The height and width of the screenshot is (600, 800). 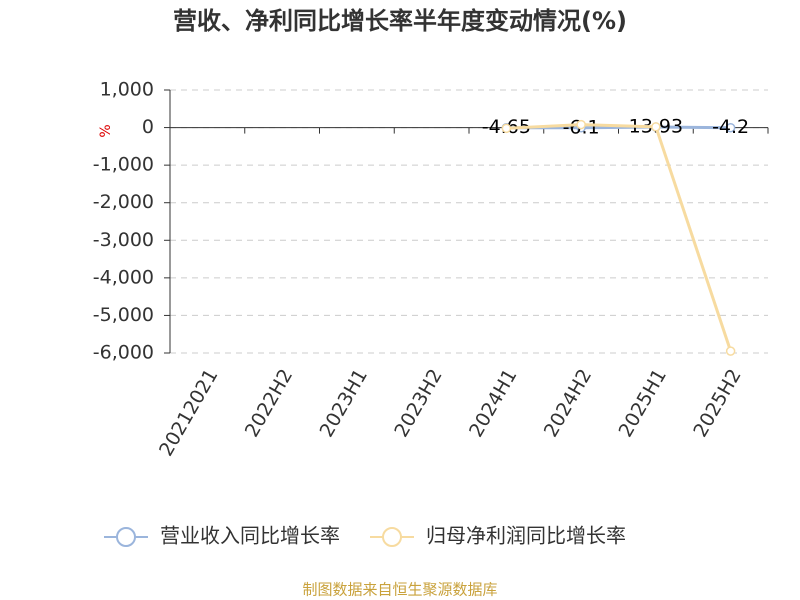 What do you see at coordinates (123, 315) in the screenshot?
I see `y-tick-label: -5,000` at bounding box center [123, 315].